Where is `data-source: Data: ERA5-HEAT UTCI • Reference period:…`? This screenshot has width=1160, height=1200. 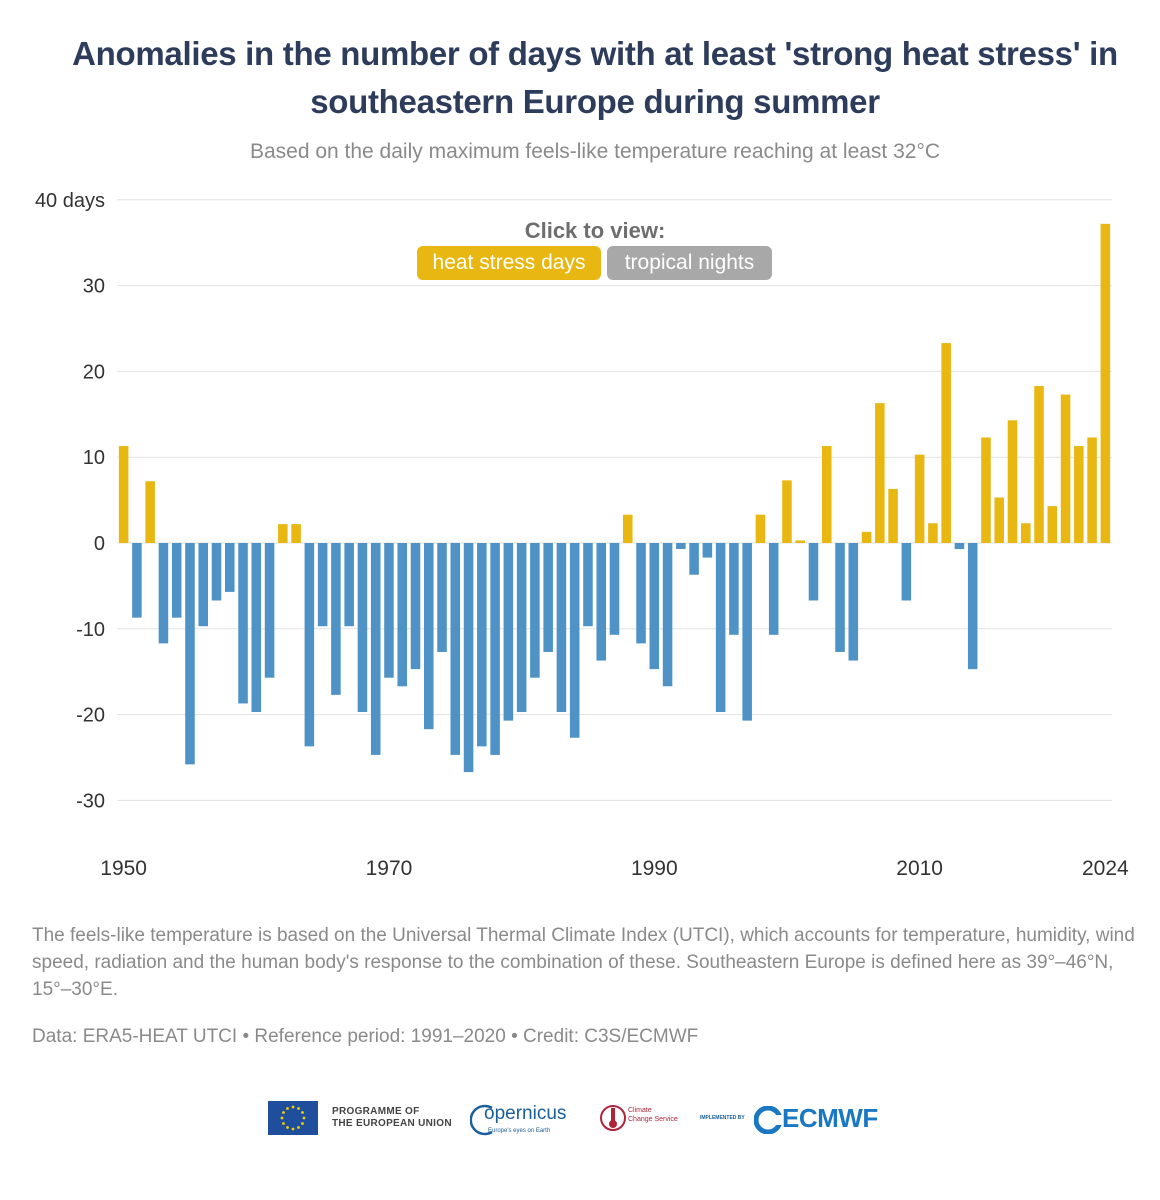 data-source: Data: ERA5-HEAT UTCI • Reference period:… is located at coordinates (365, 1036).